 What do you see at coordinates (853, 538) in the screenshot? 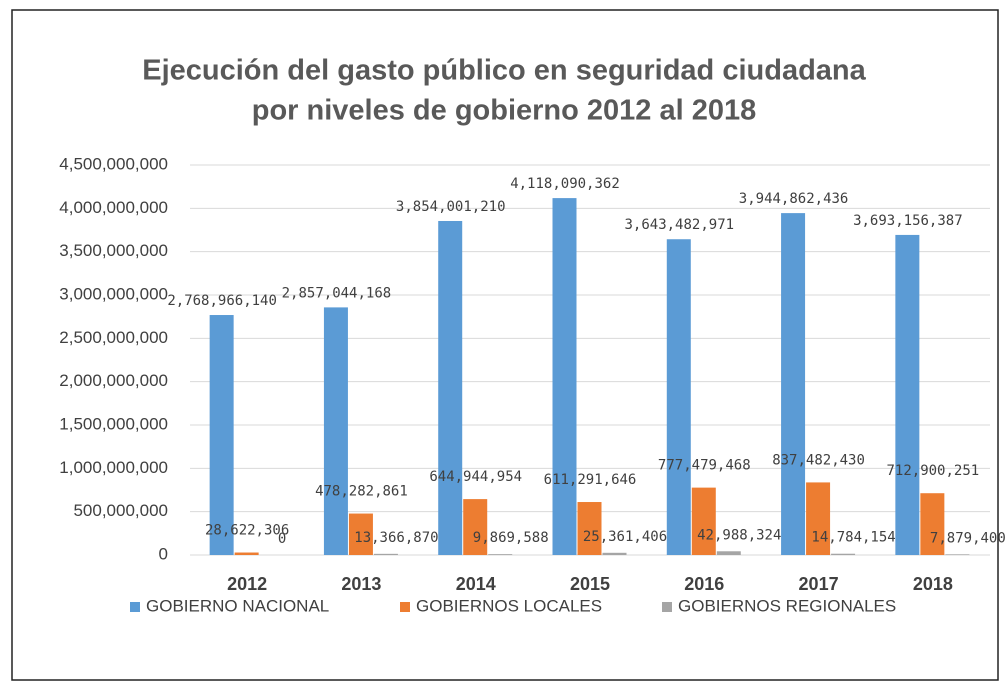
I see `data-label: 14,784,154` at bounding box center [853, 538].